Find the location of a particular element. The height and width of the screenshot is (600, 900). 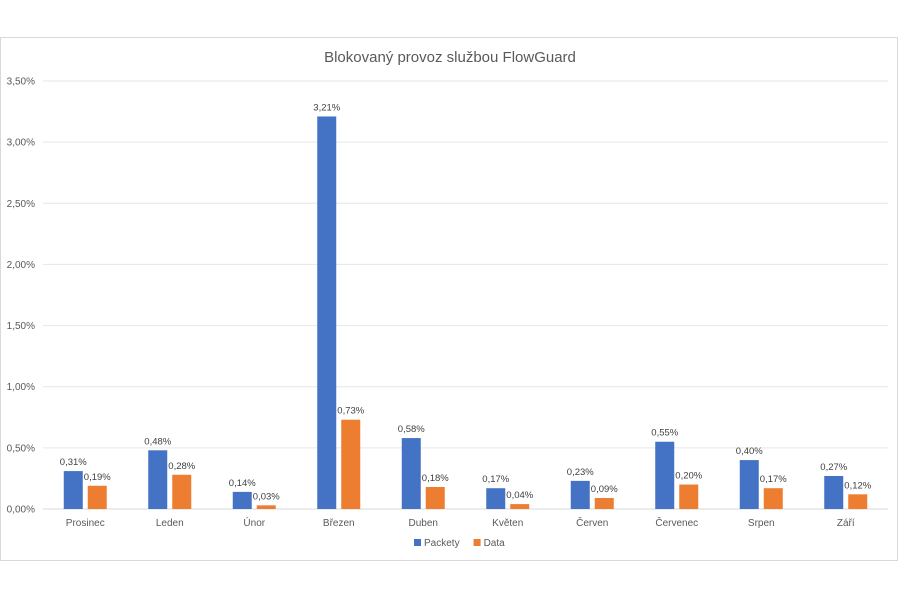

x-tick-label: Leden is located at coordinates (170, 523).